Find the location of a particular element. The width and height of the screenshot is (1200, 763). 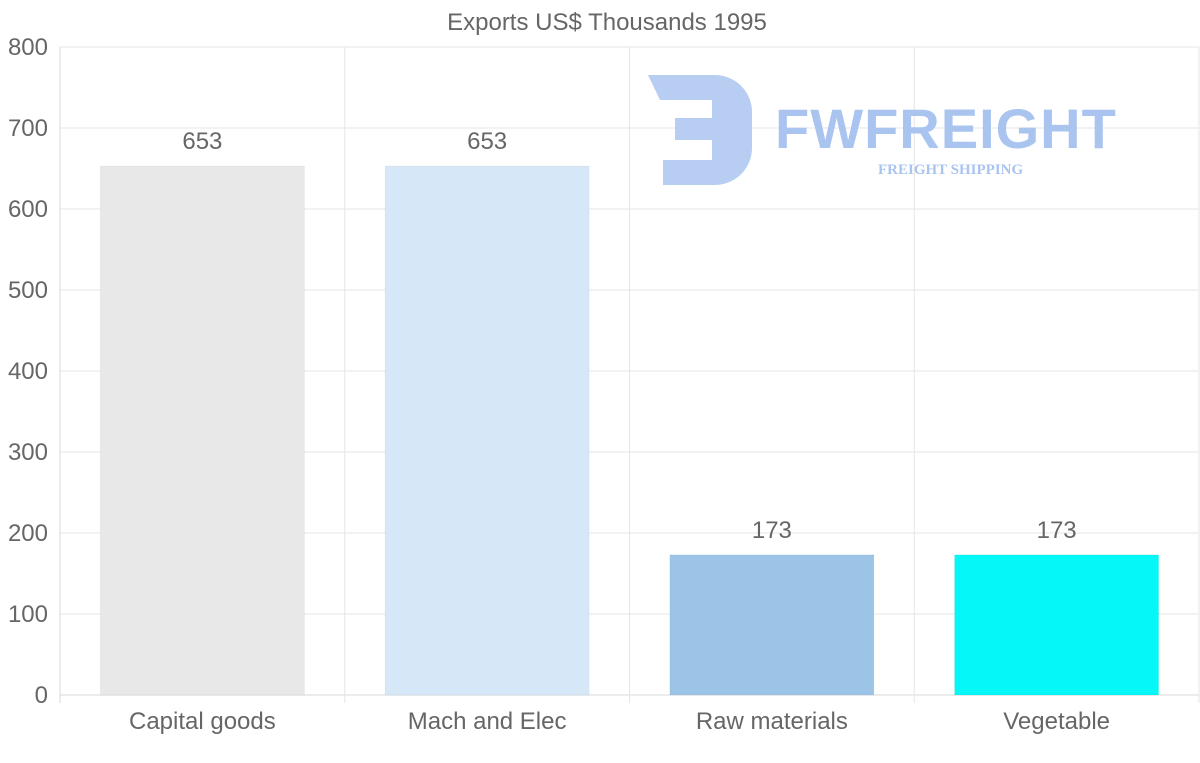

chart-title: Exports US$ Thousands 1995 is located at coordinates (607, 22).